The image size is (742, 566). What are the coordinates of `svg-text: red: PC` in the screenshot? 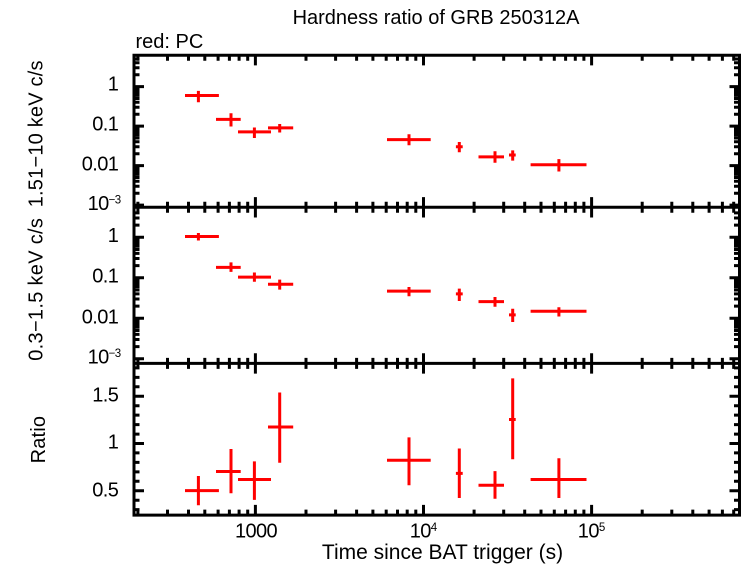 It's located at (170, 42).